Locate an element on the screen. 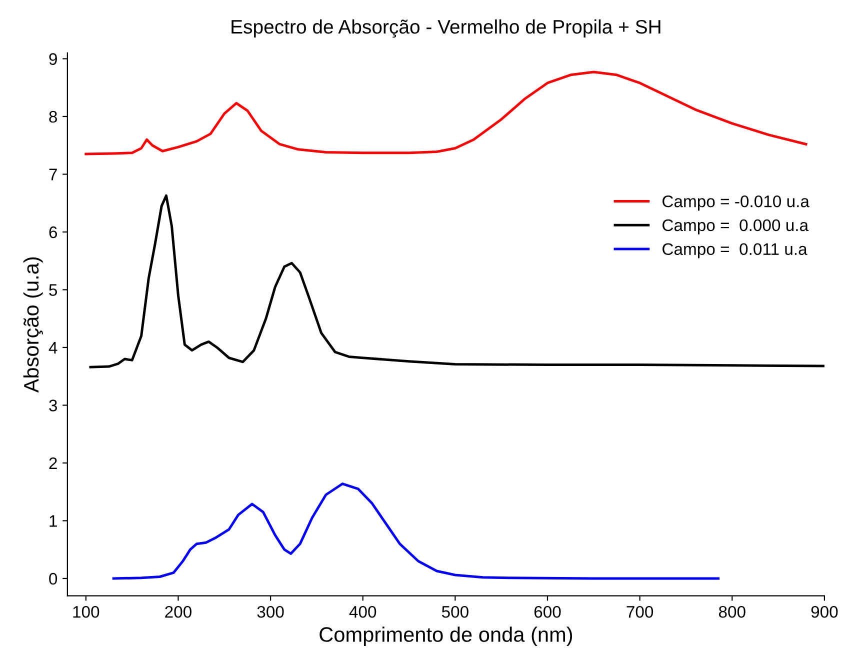 This screenshot has width=843, height=662. y-tick-label: 2 is located at coordinates (53, 463).